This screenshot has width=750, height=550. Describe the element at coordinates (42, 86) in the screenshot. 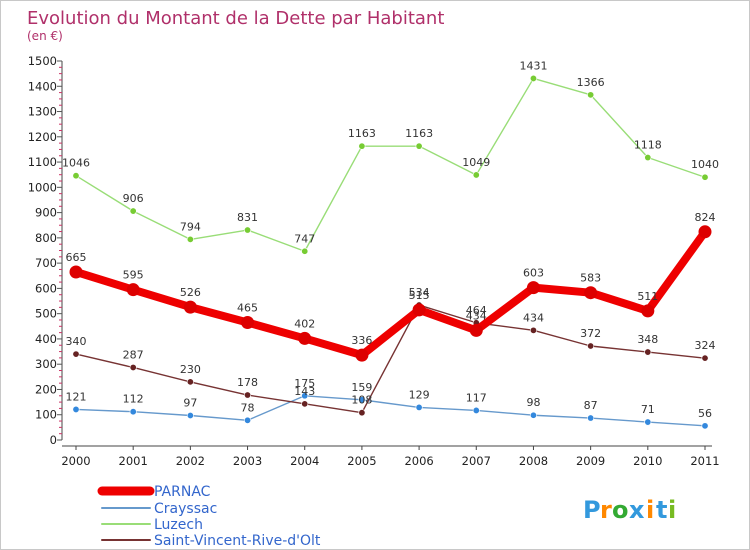

I see `y-tick-label: 1400` at that location.